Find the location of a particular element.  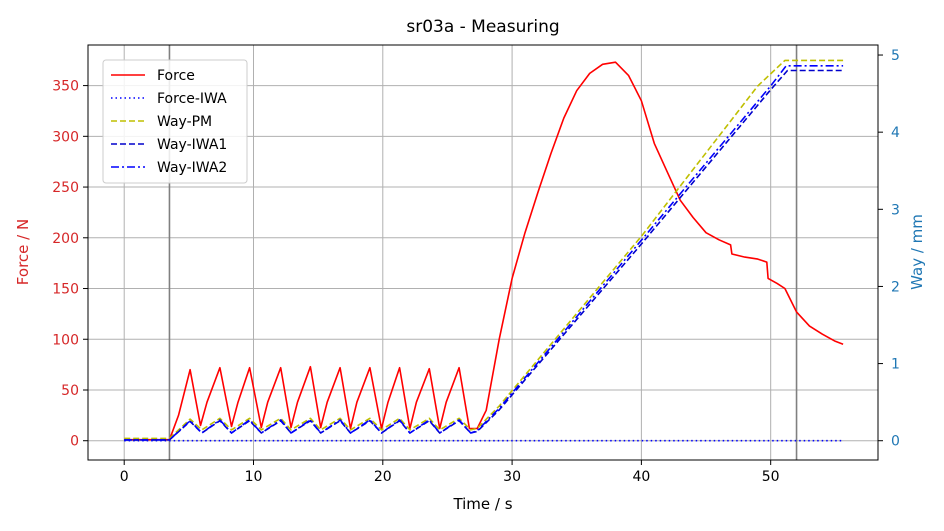

left-y-tick-label: 200 is located at coordinates (65, 239).